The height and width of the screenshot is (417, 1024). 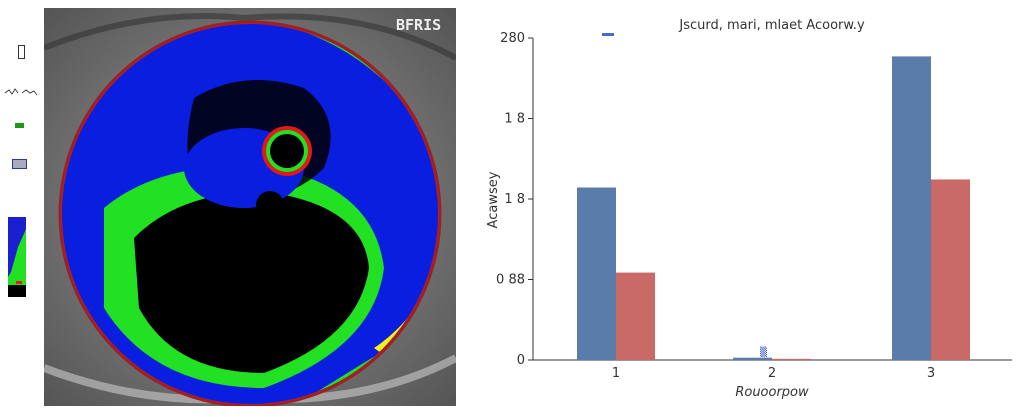 I want to click on annotation-asterisk: ▒, so click(x=763, y=352).